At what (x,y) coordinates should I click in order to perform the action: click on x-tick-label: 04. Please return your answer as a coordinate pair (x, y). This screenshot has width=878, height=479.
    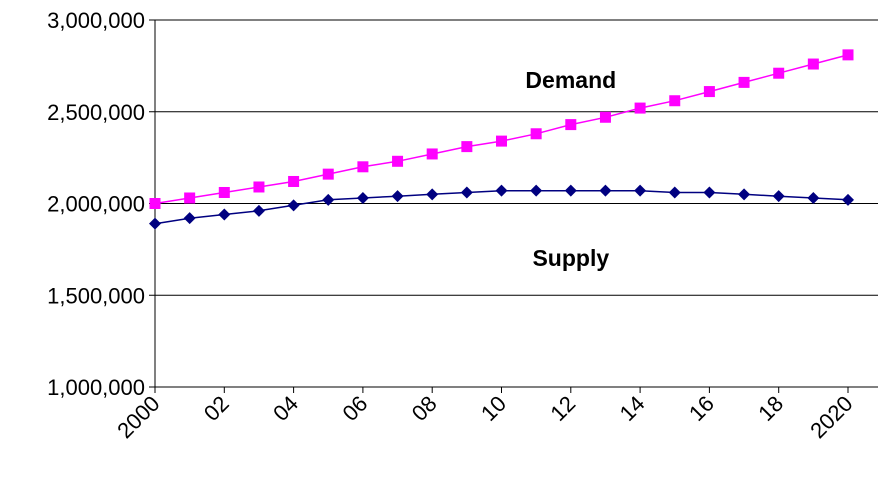
    Looking at the image, I should click on (285, 408).